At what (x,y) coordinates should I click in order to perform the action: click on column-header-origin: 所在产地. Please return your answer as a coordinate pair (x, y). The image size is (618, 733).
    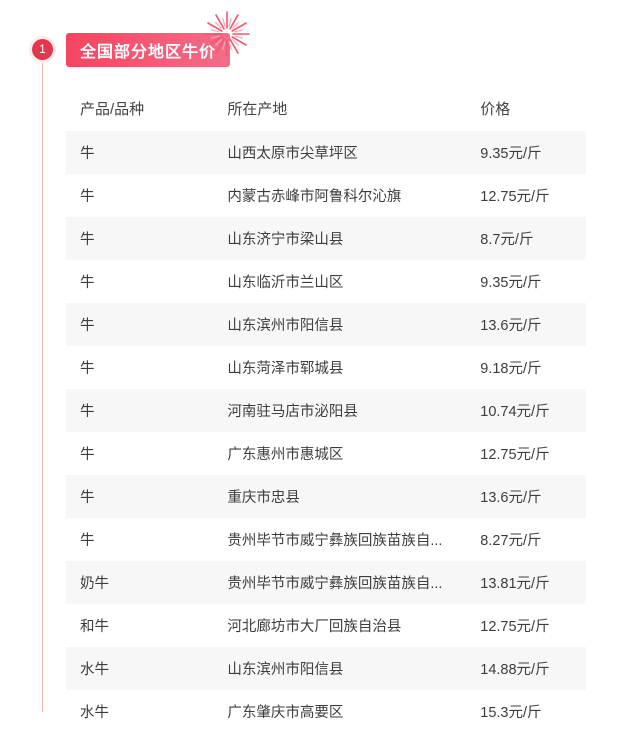
    Looking at the image, I should click on (340, 108).